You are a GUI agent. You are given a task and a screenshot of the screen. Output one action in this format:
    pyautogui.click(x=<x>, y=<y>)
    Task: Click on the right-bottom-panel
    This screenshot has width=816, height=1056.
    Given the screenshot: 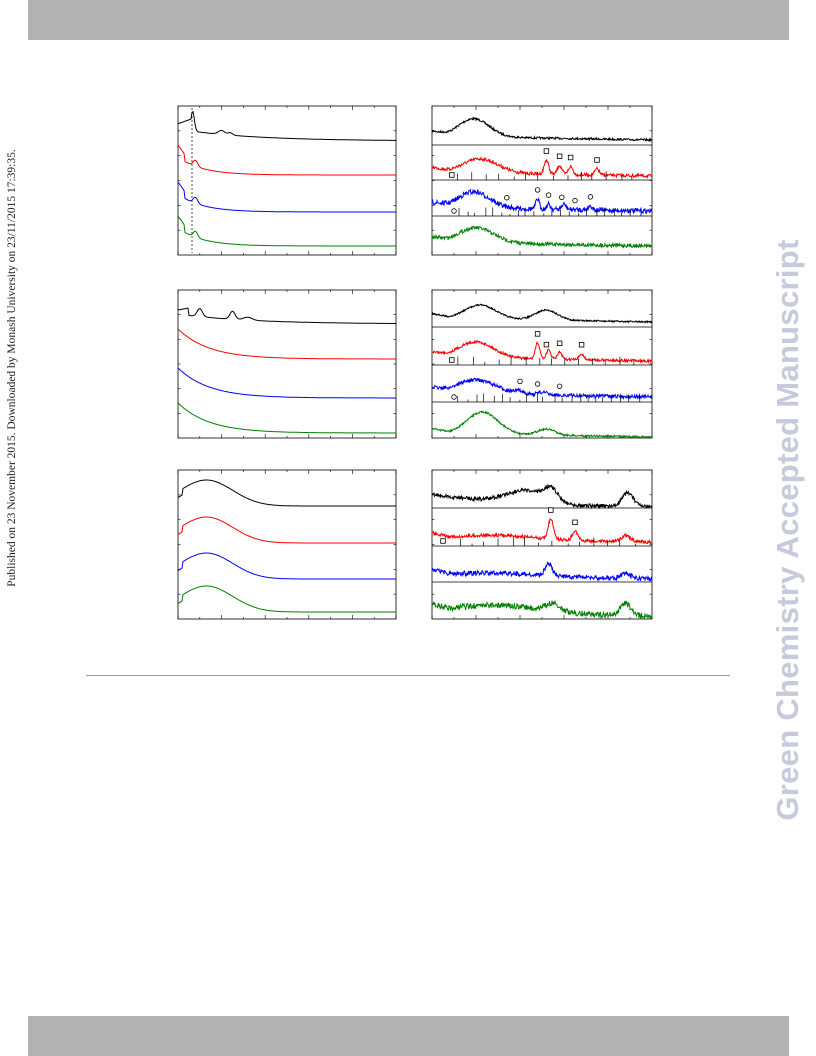 What is the action you would take?
    pyautogui.click(x=542, y=544)
    